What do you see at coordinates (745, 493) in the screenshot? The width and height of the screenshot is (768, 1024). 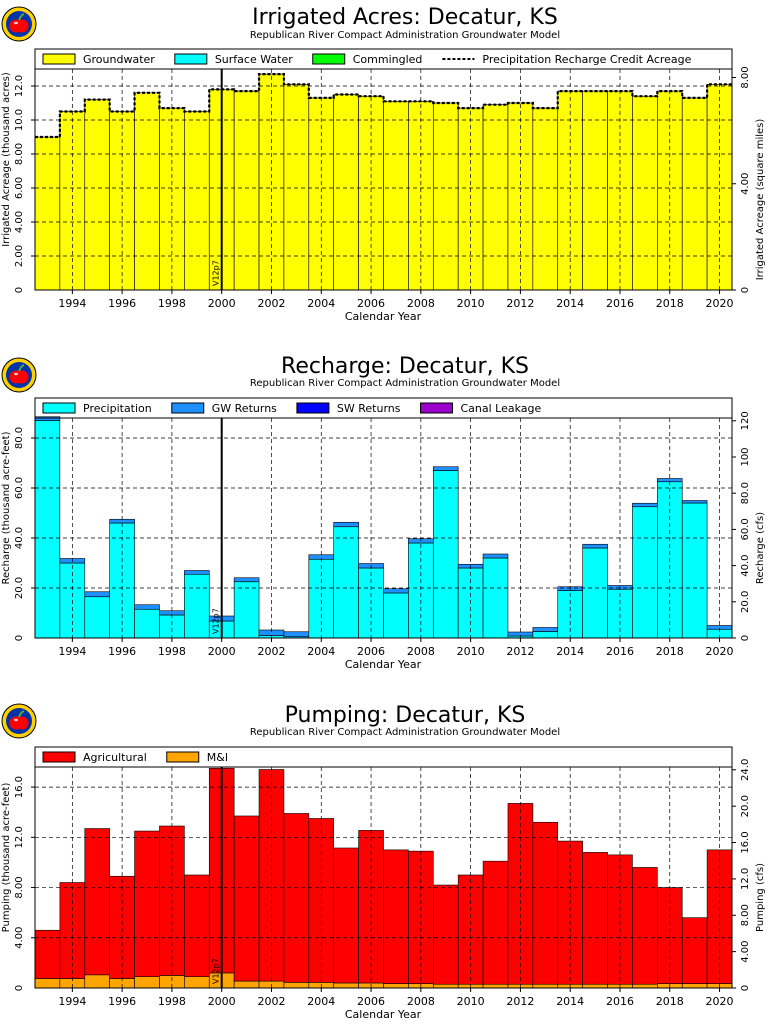 I see `y2-tick-label: 80.0` at bounding box center [745, 493].